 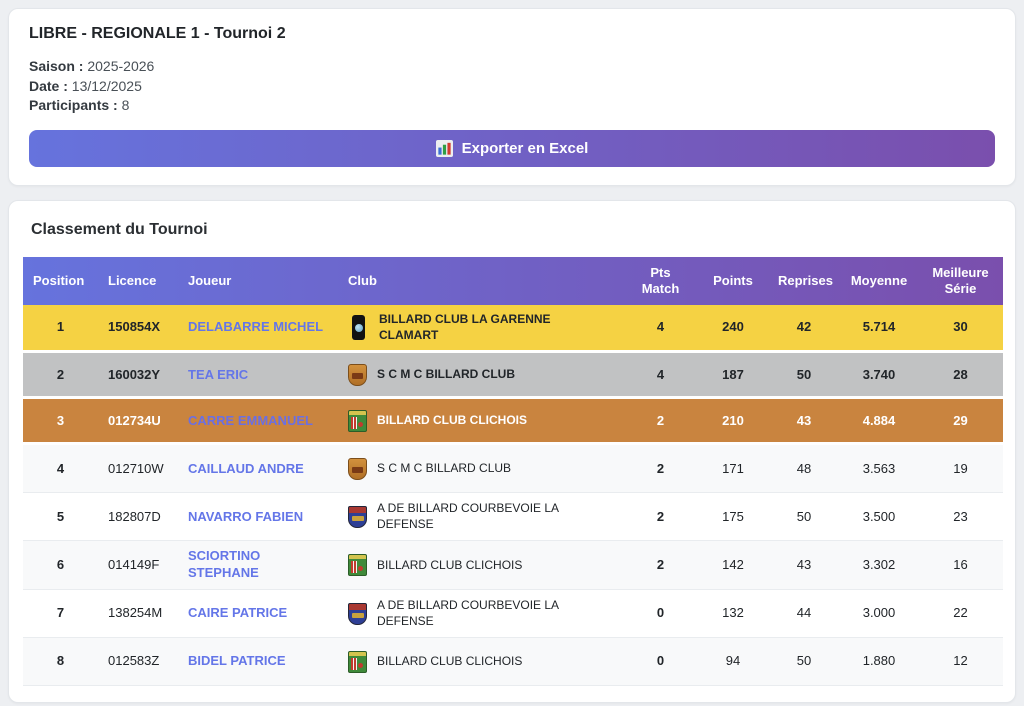 I want to click on meta-season: Saison : 2025-2026, so click(x=512, y=67).